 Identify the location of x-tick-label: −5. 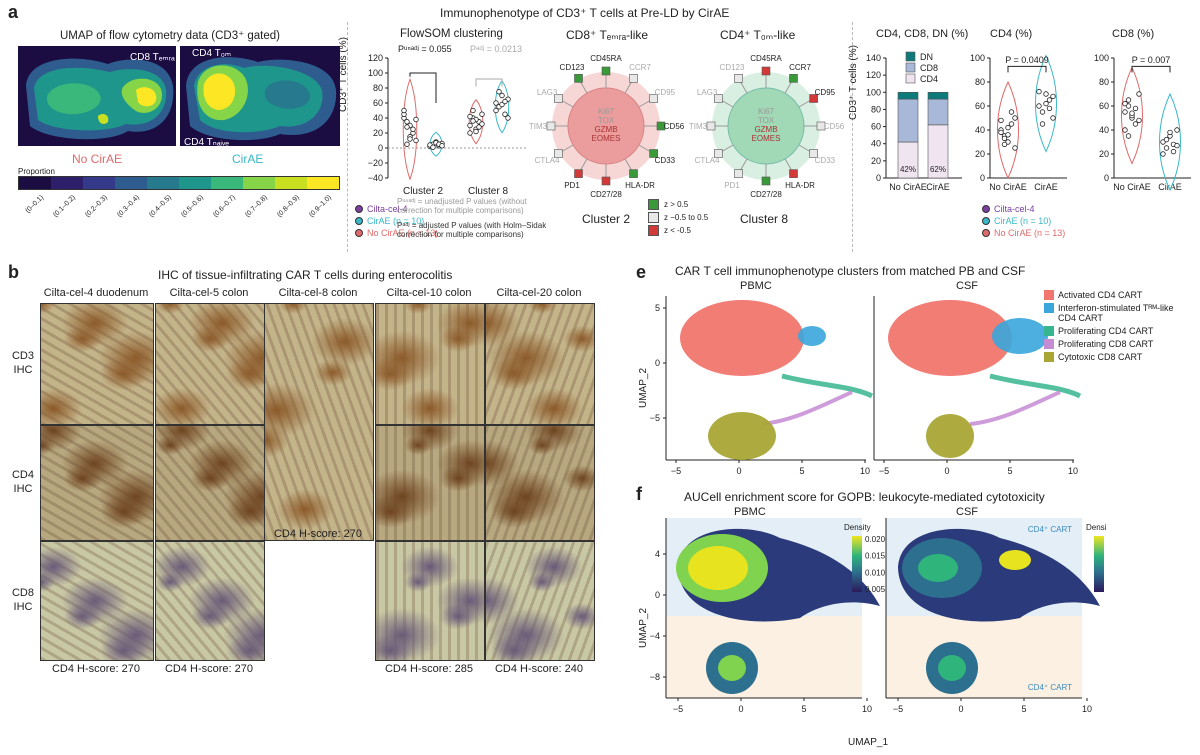
(898, 709).